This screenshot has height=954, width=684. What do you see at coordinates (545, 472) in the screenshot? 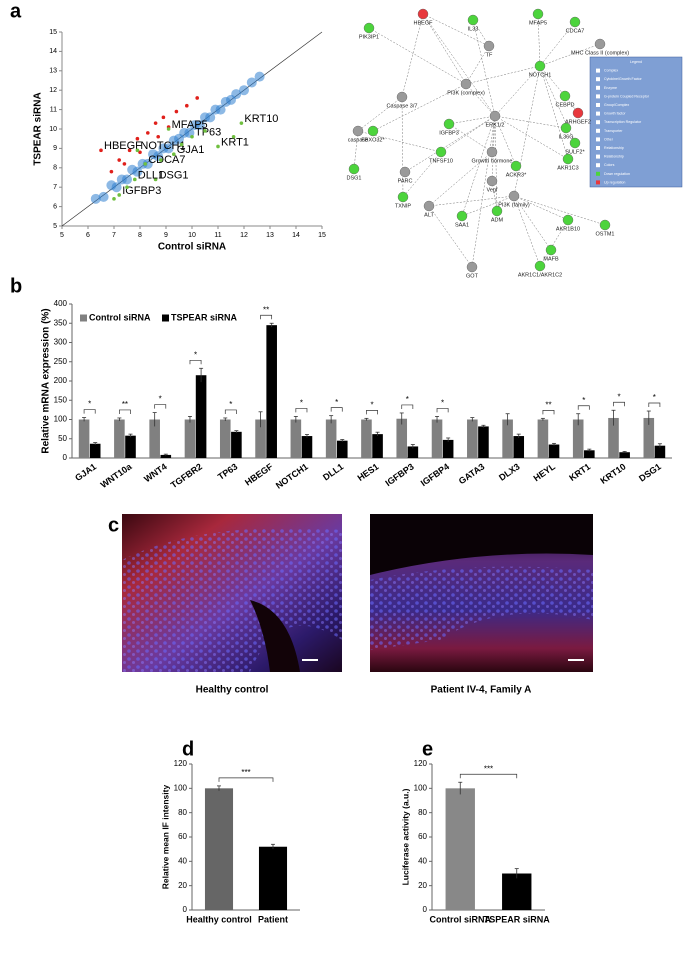
I see `x-tick-label: HEYL` at bounding box center [545, 472].